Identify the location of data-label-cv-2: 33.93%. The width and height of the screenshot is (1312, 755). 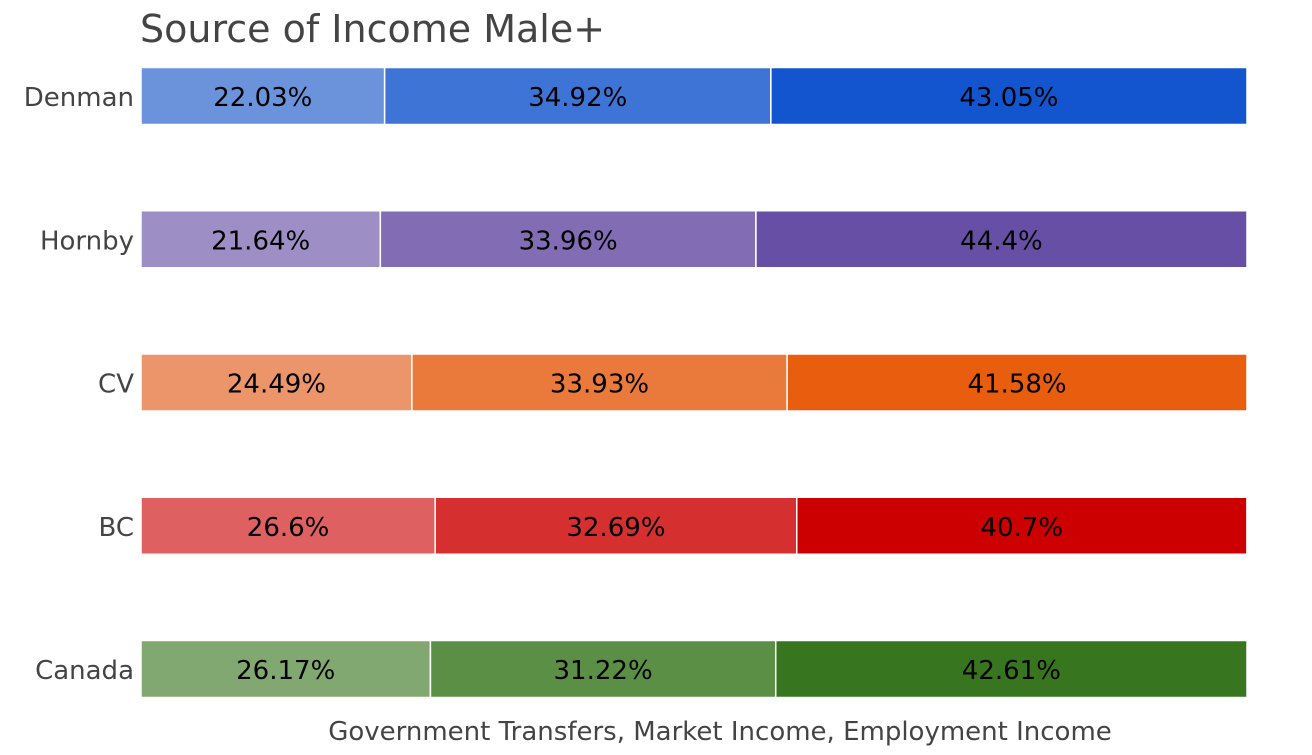
(599, 385).